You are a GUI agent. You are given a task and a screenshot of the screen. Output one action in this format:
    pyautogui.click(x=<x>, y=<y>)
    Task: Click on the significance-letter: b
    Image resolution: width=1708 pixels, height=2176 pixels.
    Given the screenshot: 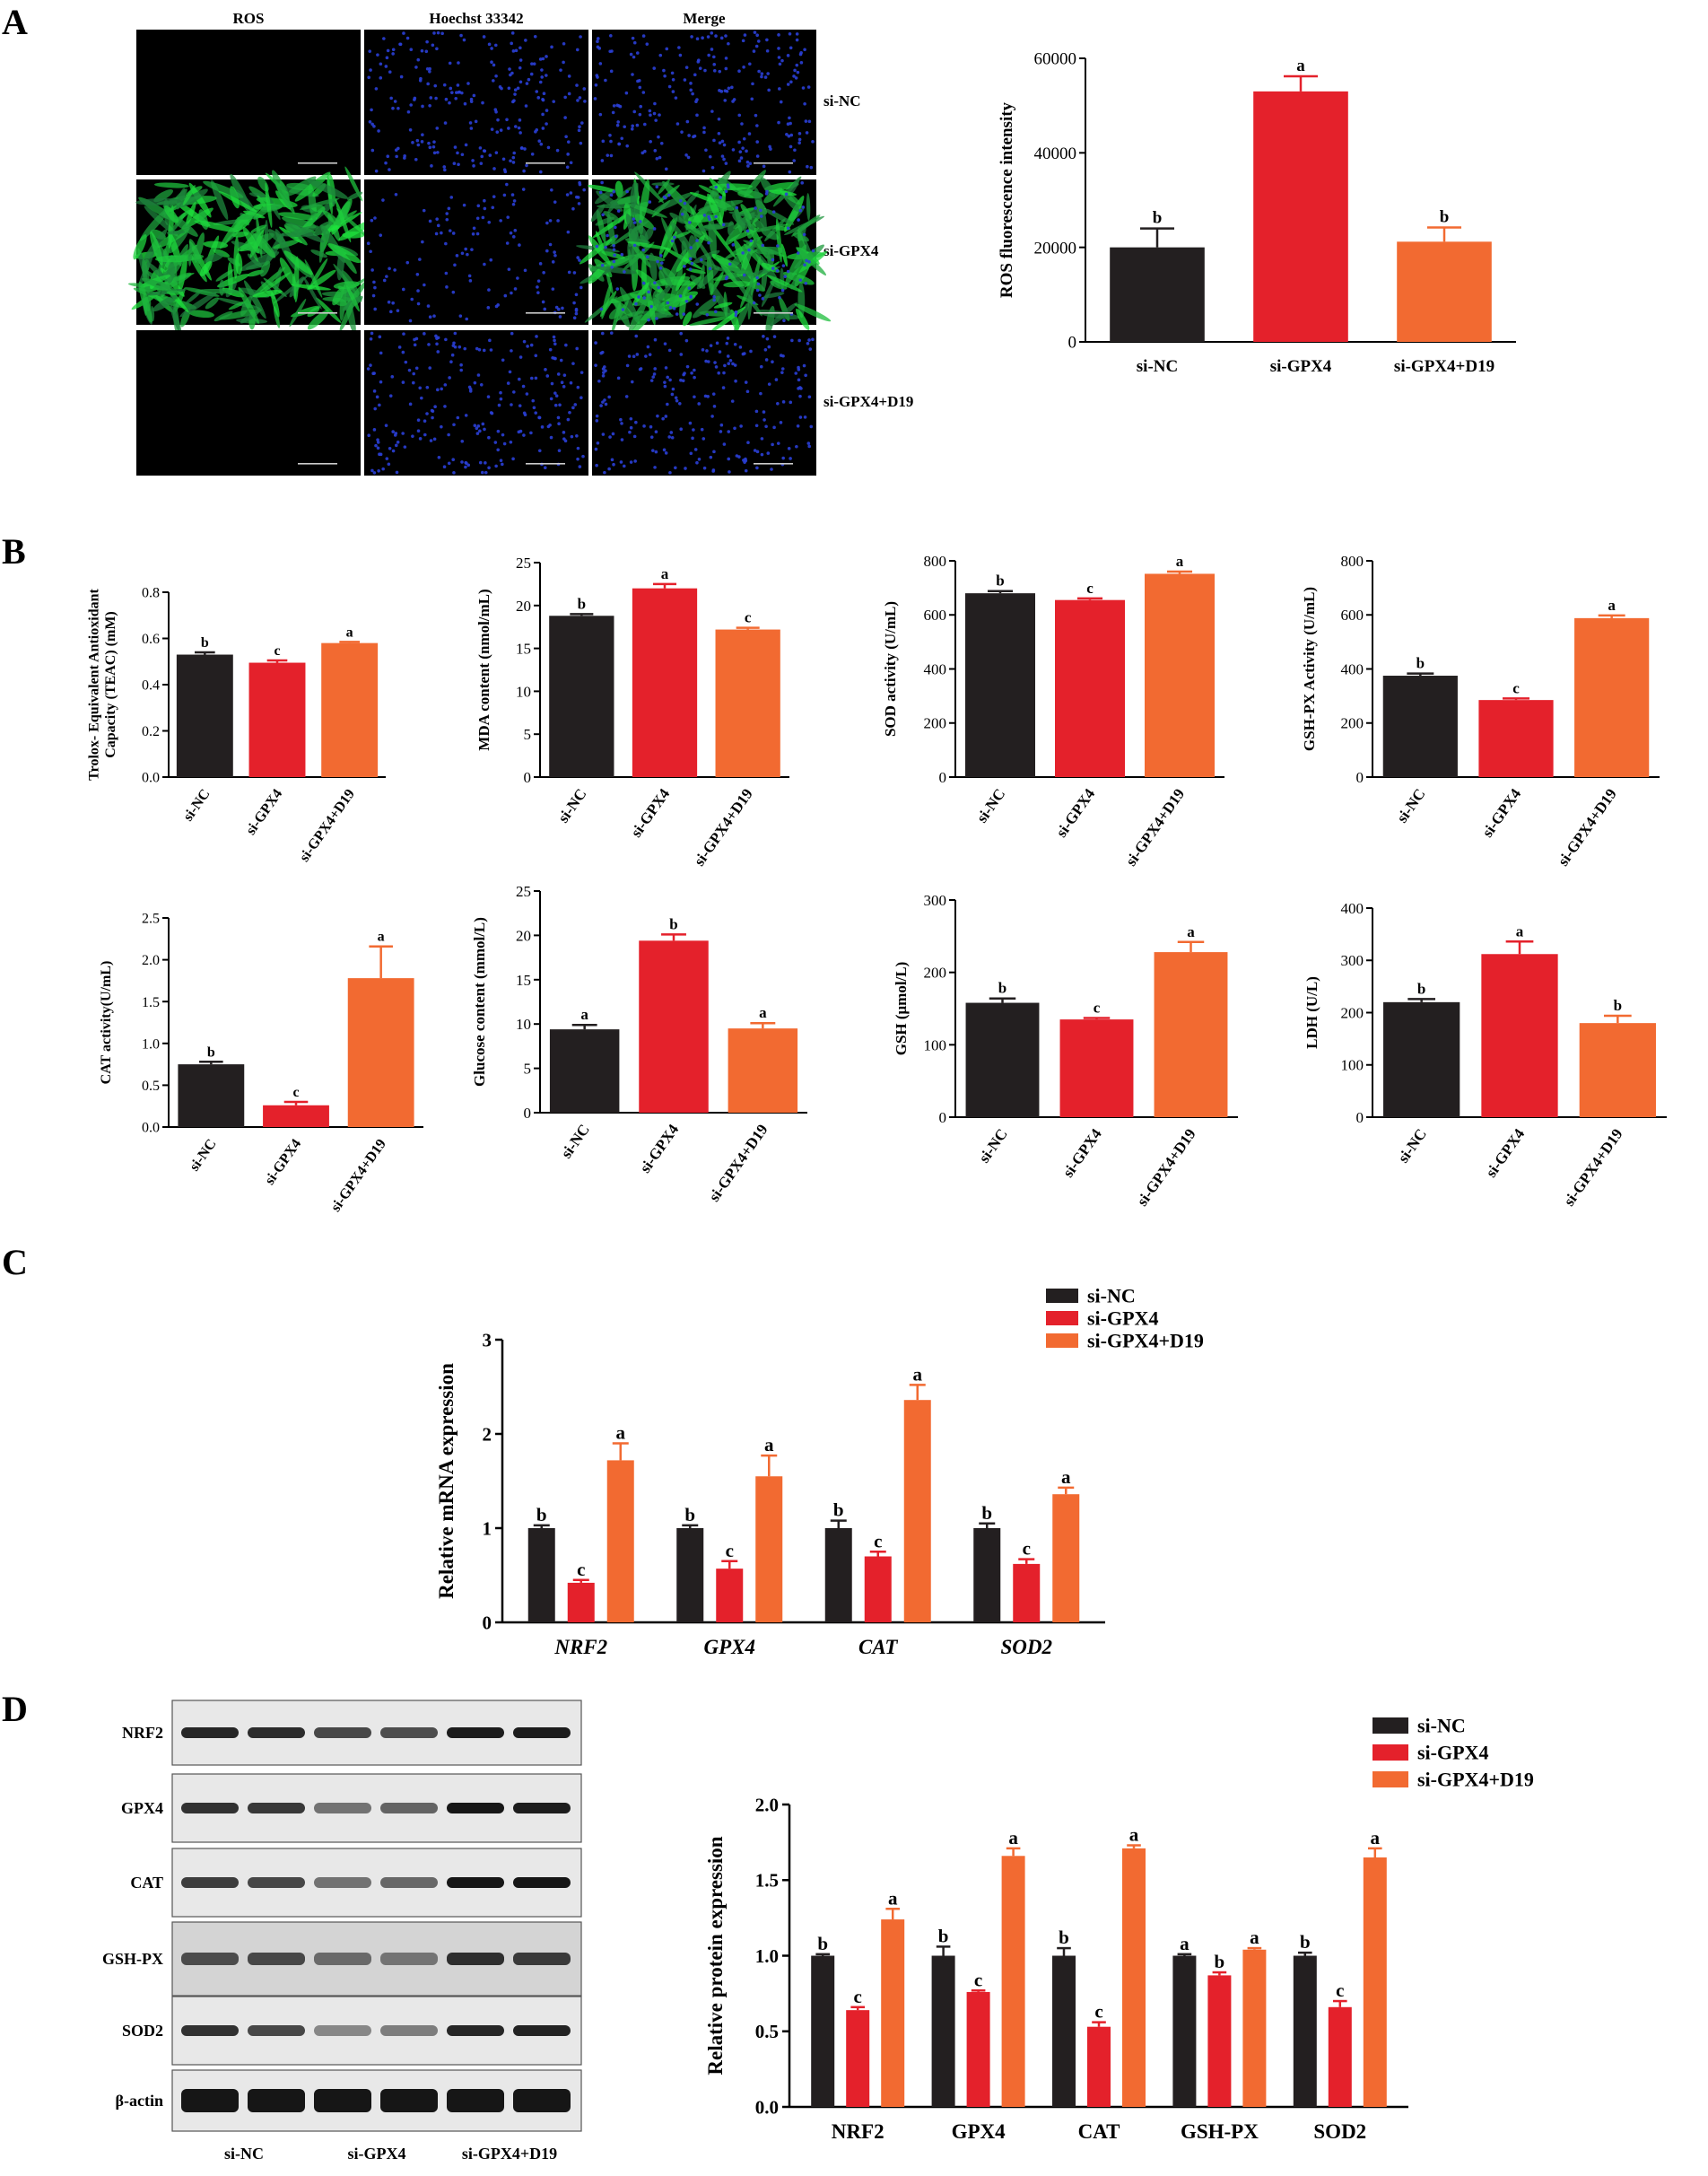 What is the action you would take?
    pyautogui.click(x=1420, y=664)
    